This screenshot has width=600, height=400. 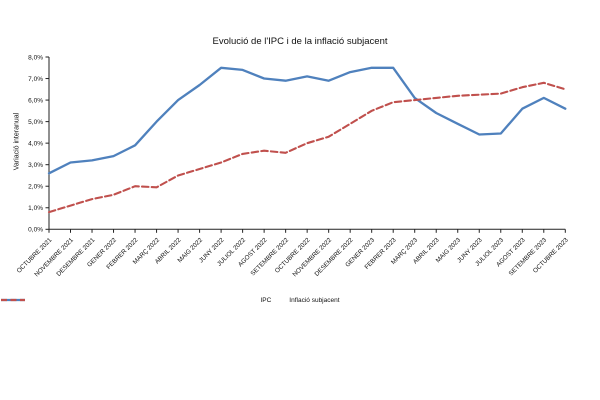 I want to click on y-tick-label: 0,0%, so click(x=35, y=230).